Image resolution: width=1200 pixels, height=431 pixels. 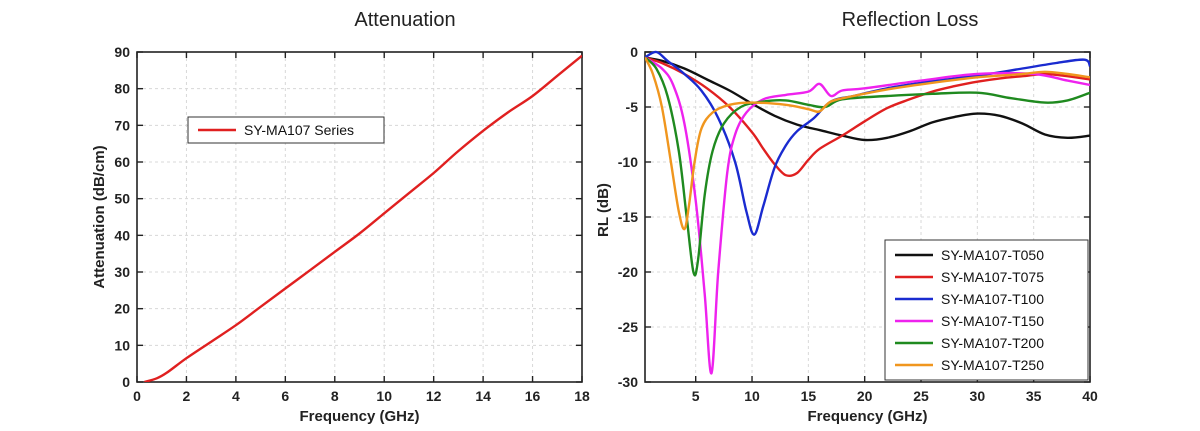 What do you see at coordinates (752, 396) in the screenshot?
I see `chart2-xtick-label-1: 10` at bounding box center [752, 396].